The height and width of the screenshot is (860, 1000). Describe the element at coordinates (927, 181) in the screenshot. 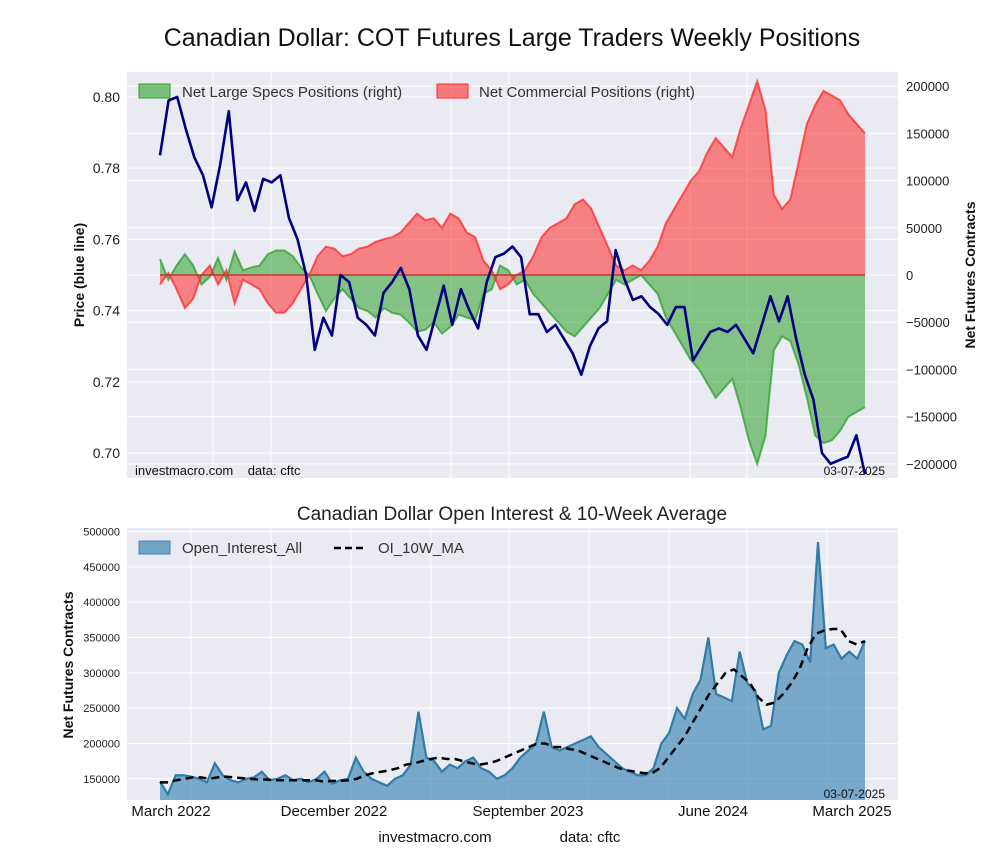

I see `right-tick-label: 100000` at that location.